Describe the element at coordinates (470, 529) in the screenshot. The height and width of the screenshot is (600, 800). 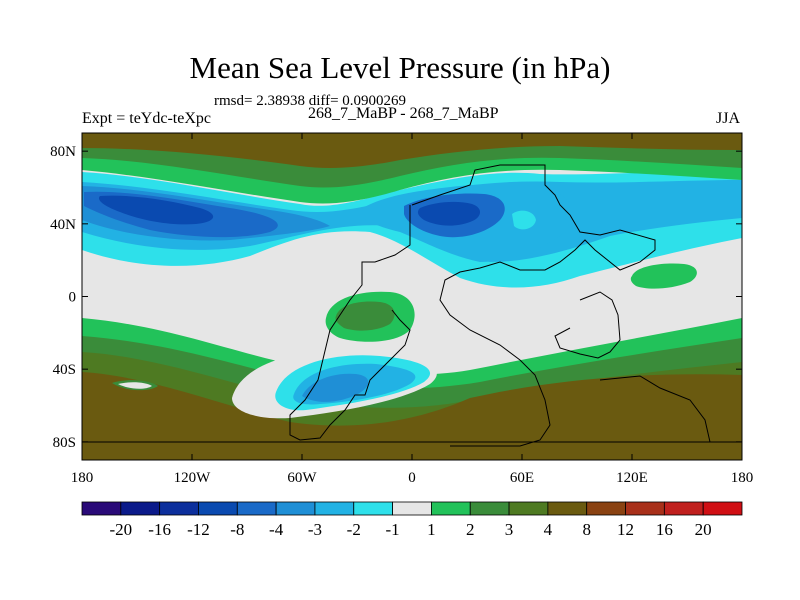
I see `colorbar-label: 2` at that location.